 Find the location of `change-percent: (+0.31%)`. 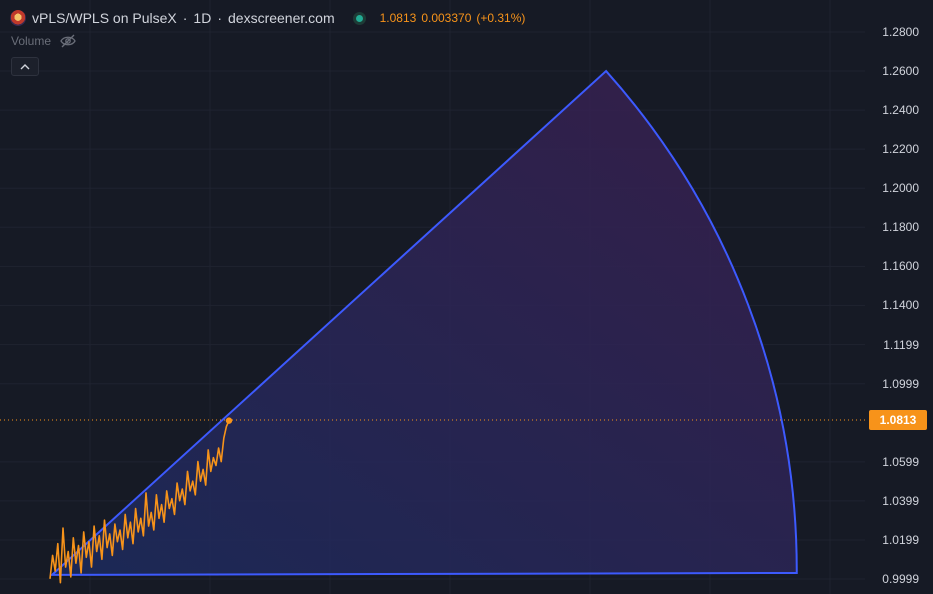

change-percent: (+0.31%) is located at coordinates (501, 18).